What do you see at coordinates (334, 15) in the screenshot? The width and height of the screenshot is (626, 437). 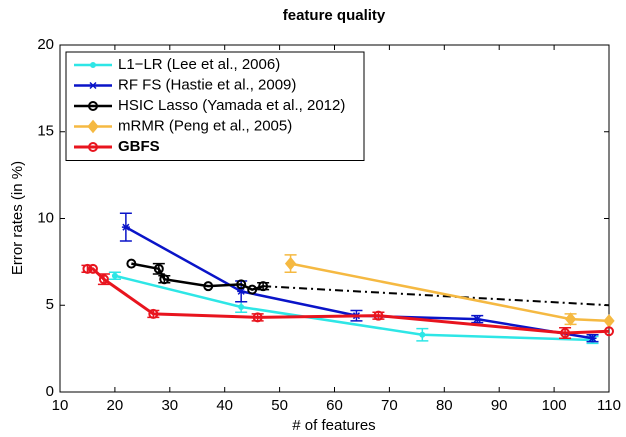 I see `chart-title: feature quality` at bounding box center [334, 15].